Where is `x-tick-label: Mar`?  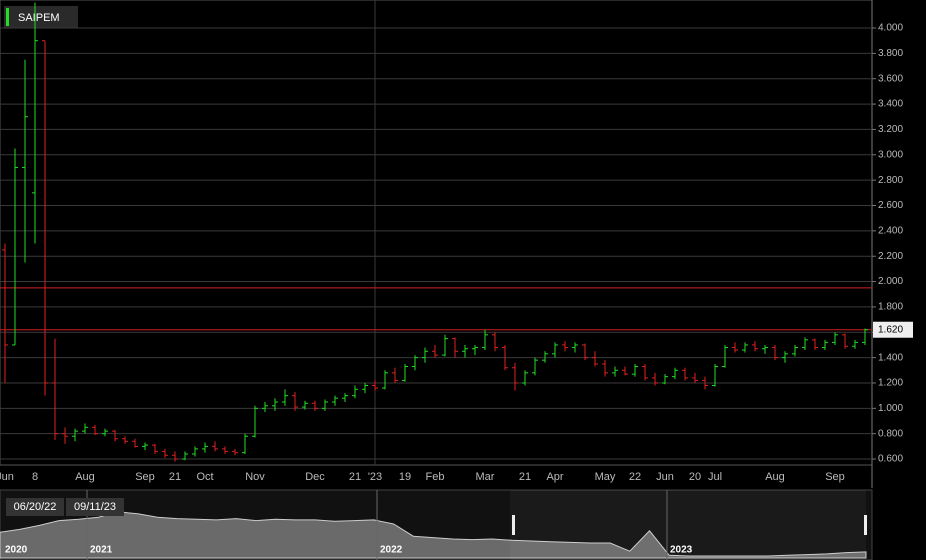 x-tick-label: Mar is located at coordinates (485, 477).